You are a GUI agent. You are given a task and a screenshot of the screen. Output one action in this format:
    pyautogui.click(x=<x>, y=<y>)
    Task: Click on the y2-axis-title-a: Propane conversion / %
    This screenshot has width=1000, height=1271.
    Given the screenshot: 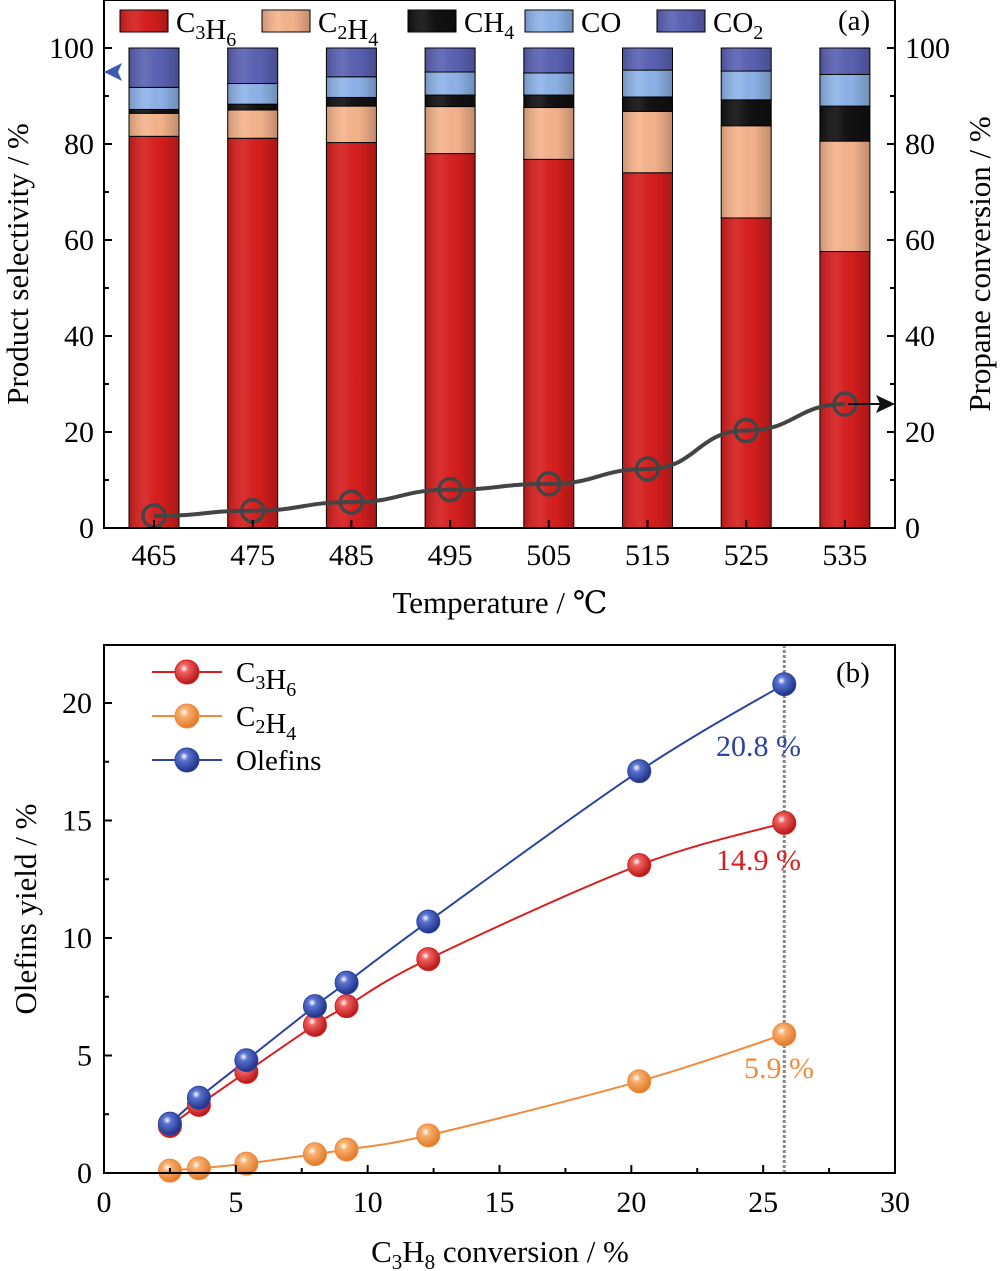 What is the action you would take?
    pyautogui.click(x=979, y=263)
    